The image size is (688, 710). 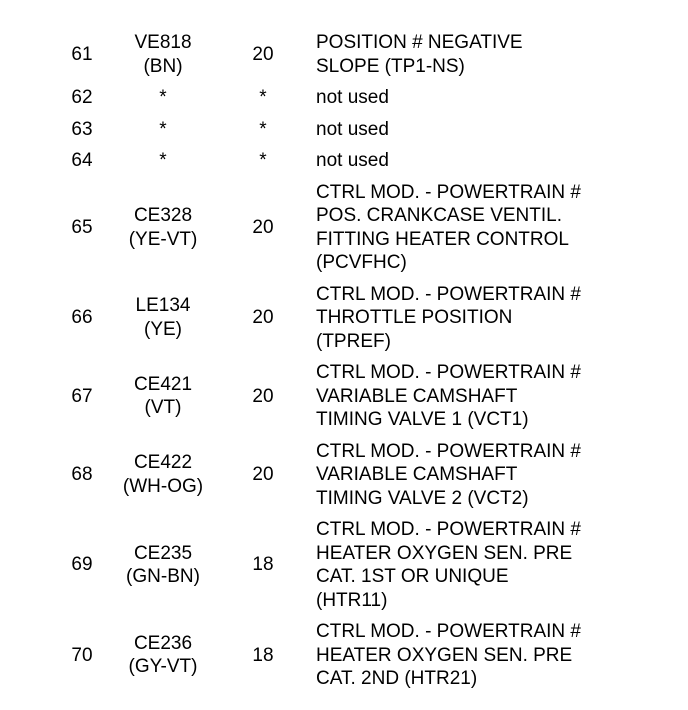 What do you see at coordinates (163, 565) in the screenshot?
I see `wire-code: CE235 (GN-BN)` at bounding box center [163, 565].